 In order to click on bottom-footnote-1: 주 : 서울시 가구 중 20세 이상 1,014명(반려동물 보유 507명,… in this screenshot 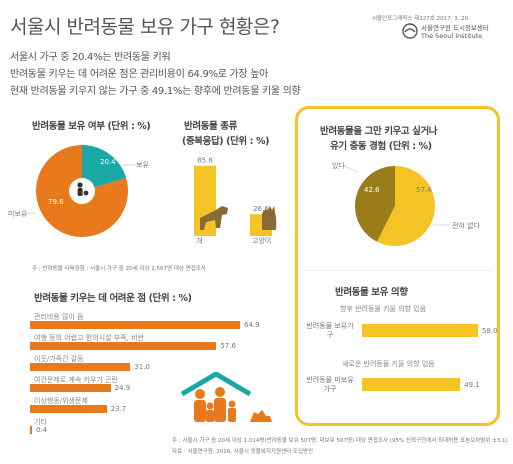, I will do `click(340, 441)`.